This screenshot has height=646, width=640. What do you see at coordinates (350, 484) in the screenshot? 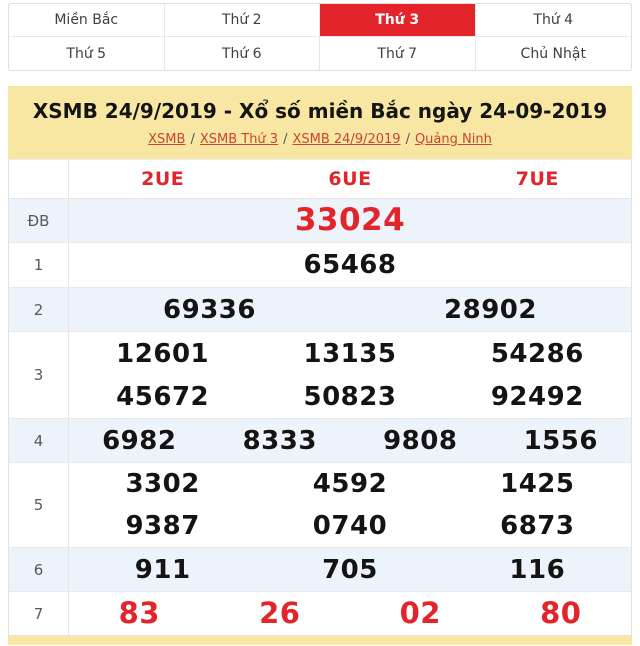
I see `prize-number: 4592` at bounding box center [350, 484].